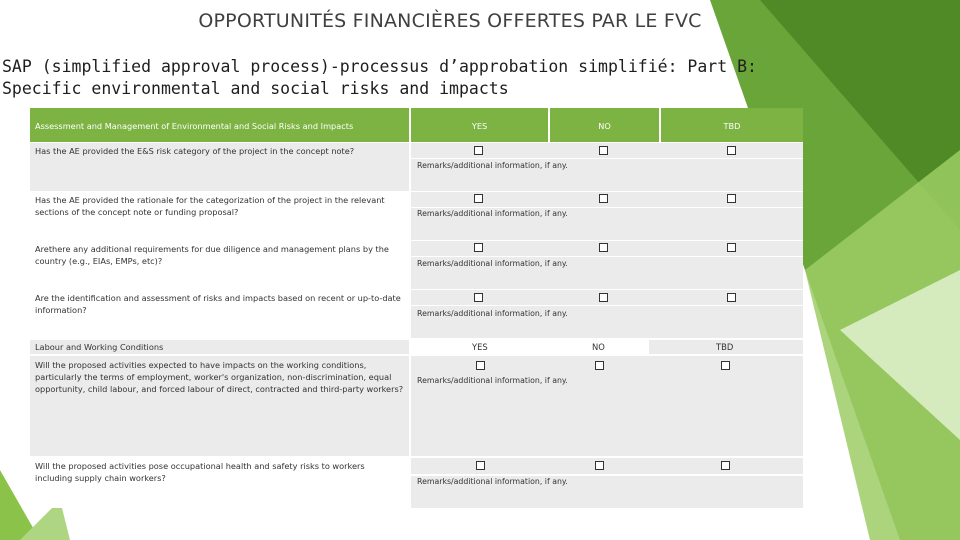 The image size is (960, 540). I want to click on section-header-labour: Labour and Working Conditions, so click(219, 347).